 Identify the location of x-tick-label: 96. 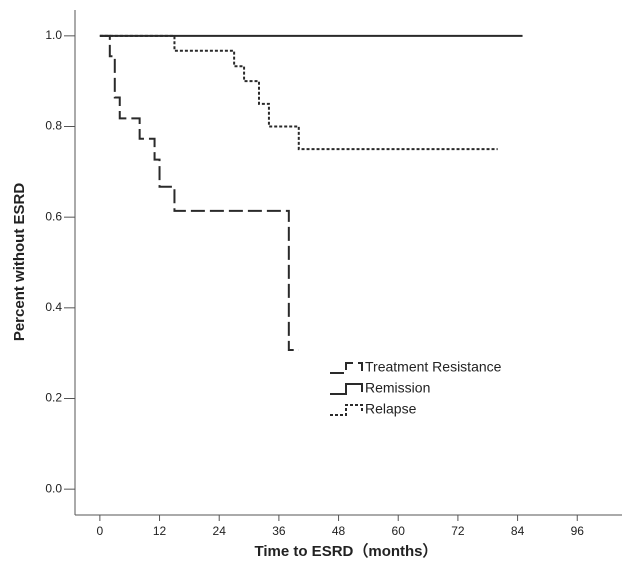
(578, 531).